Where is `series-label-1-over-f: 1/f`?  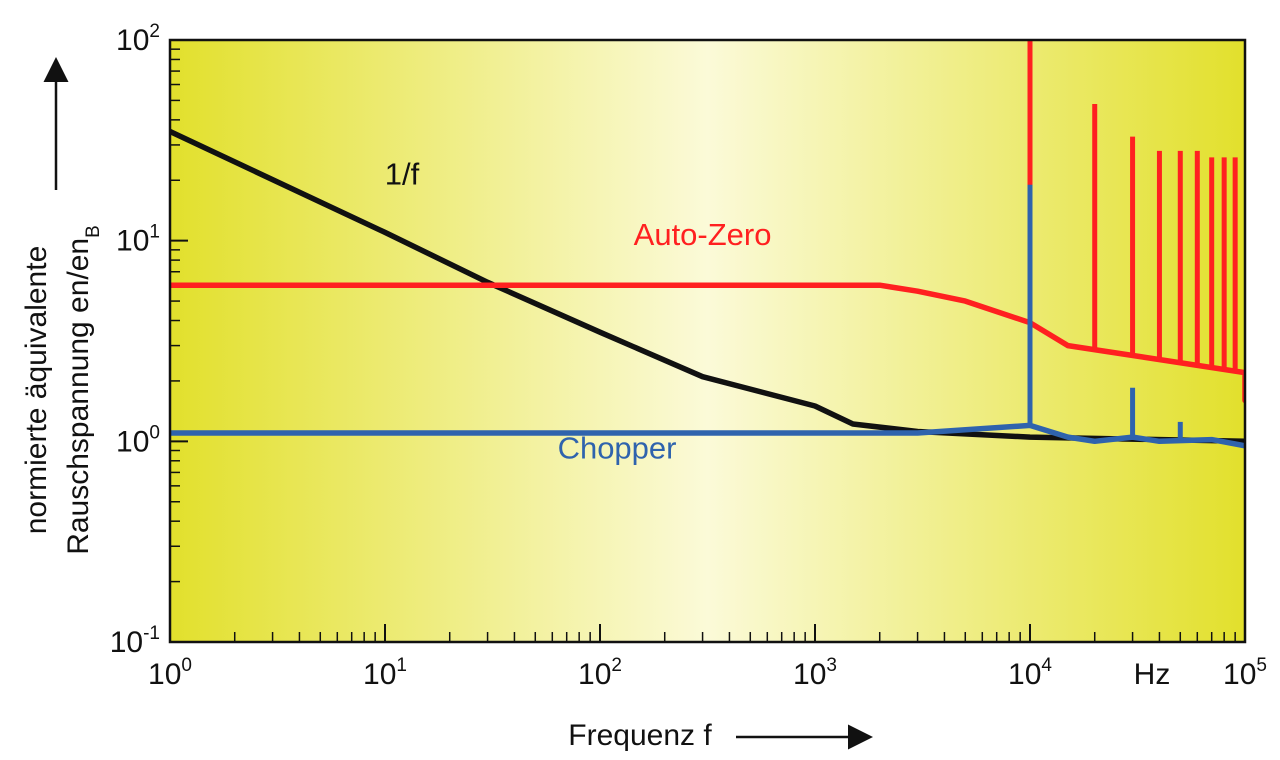
series-label-1-over-f: 1/f is located at coordinates (402, 174).